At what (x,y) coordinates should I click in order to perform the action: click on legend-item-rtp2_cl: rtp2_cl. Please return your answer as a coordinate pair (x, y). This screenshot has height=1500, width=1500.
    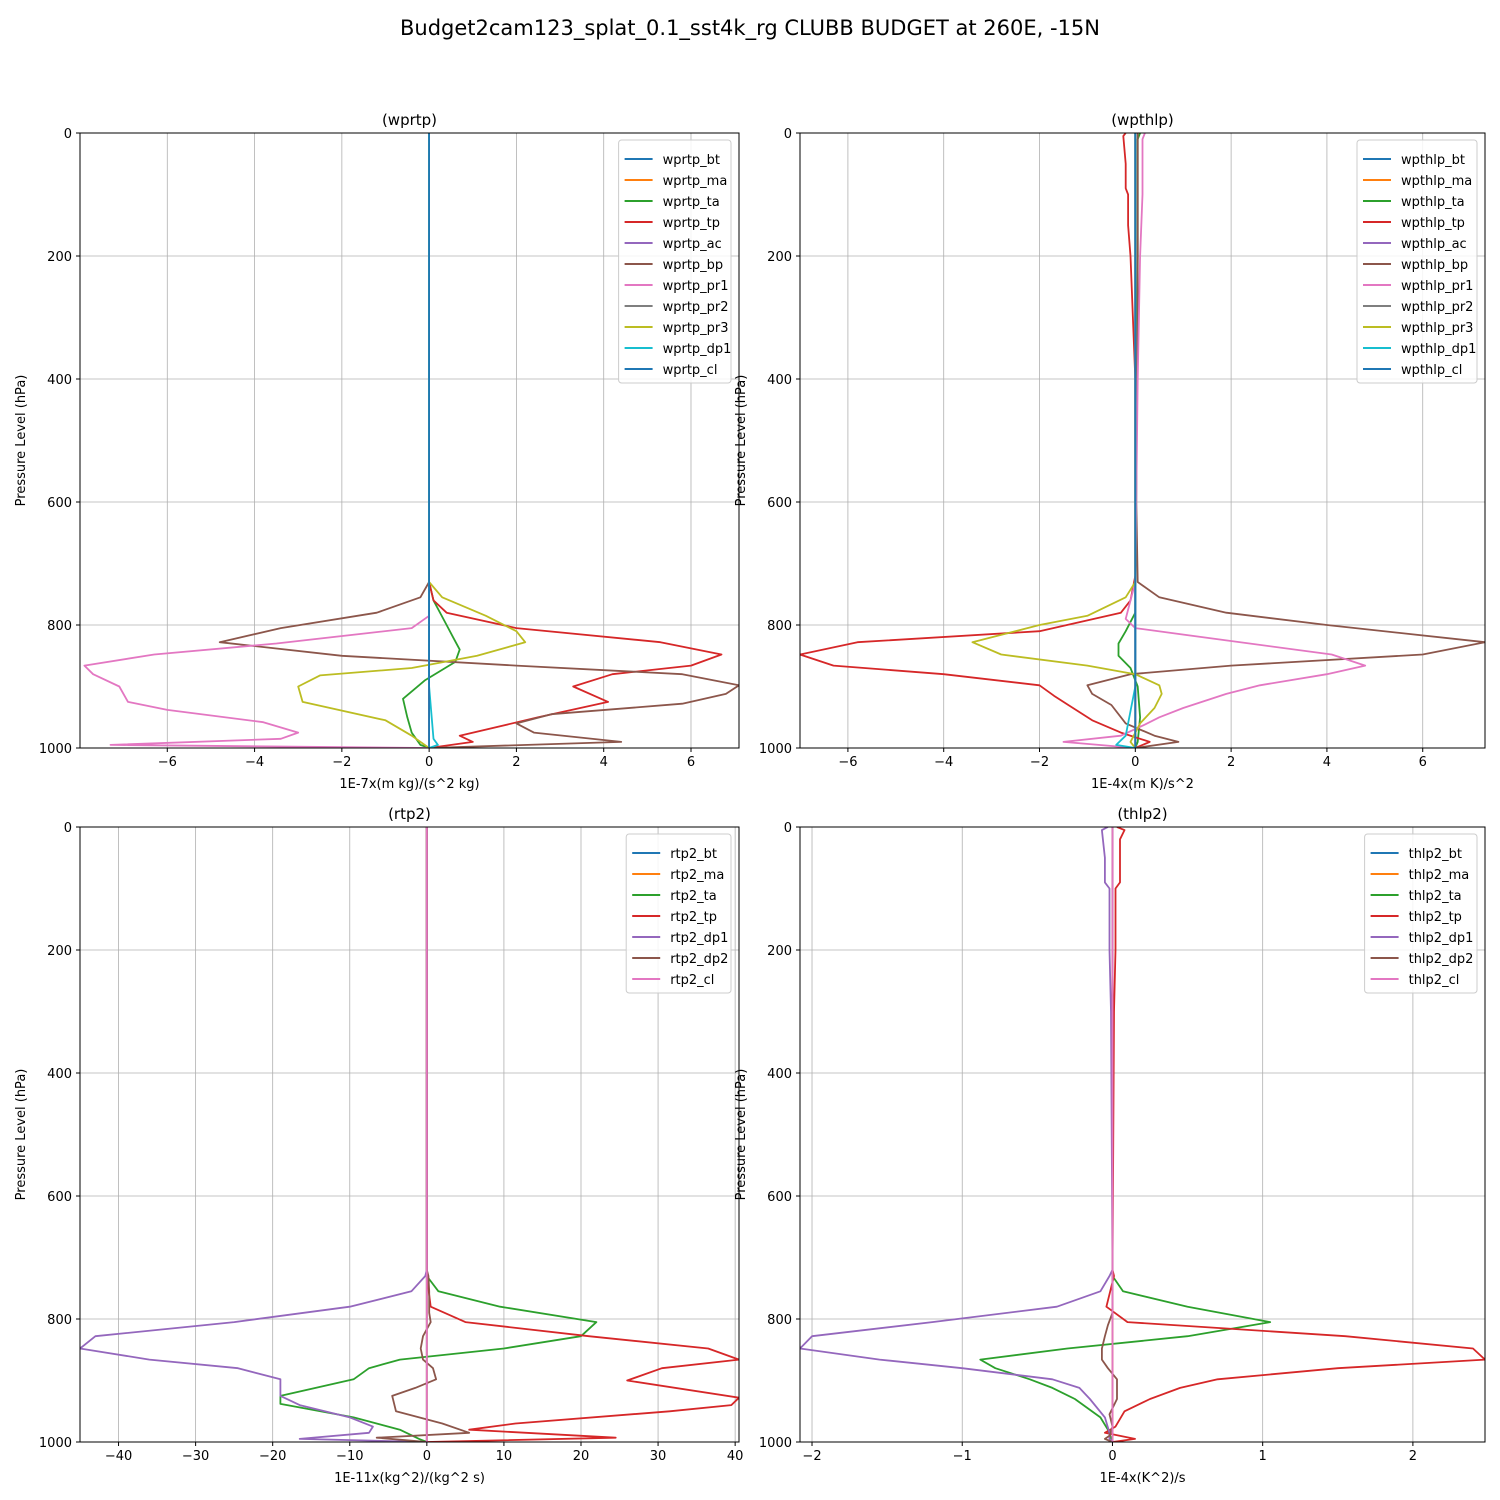
    Looking at the image, I should click on (673, 980).